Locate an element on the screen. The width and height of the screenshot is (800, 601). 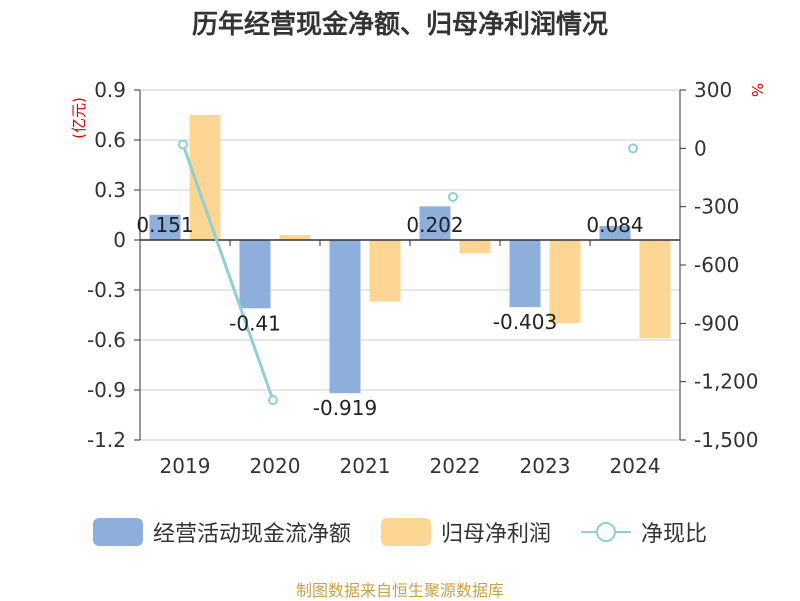
cashflow-data-label: 0.202 is located at coordinates (434, 225).